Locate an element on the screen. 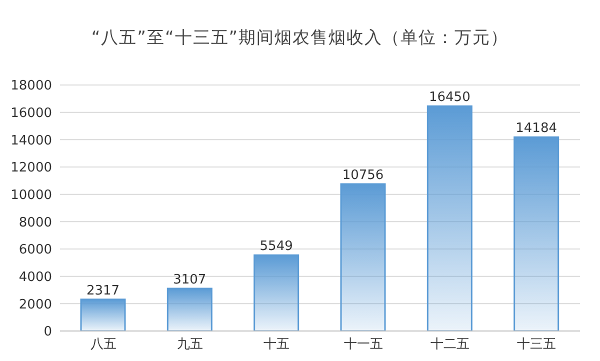 Image resolution: width=600 pixels, height=361 pixels. y-tick-label: 4000 is located at coordinates (35, 277).